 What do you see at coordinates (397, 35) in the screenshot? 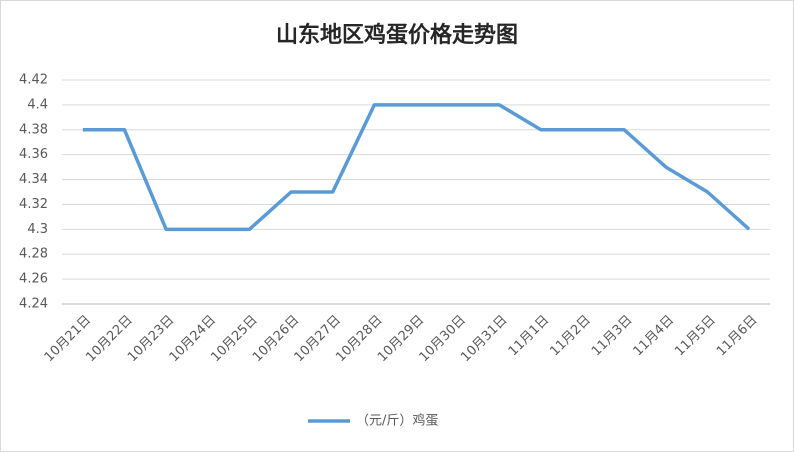
I see `chart-title: 山东地区鸡蛋价格走势图` at bounding box center [397, 35].